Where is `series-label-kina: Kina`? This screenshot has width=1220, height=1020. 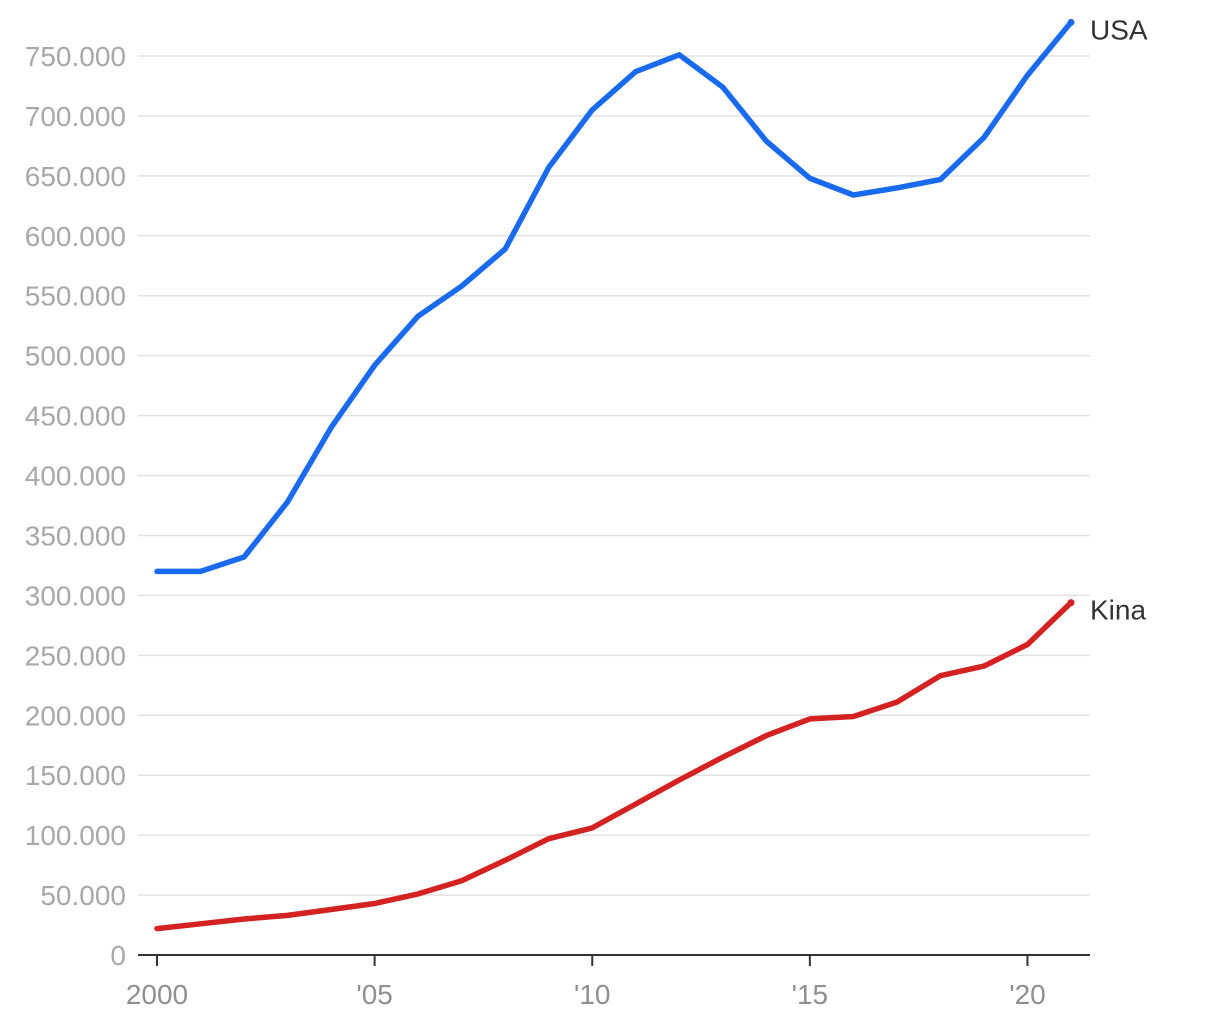 series-label-kina: Kina is located at coordinates (1118, 610).